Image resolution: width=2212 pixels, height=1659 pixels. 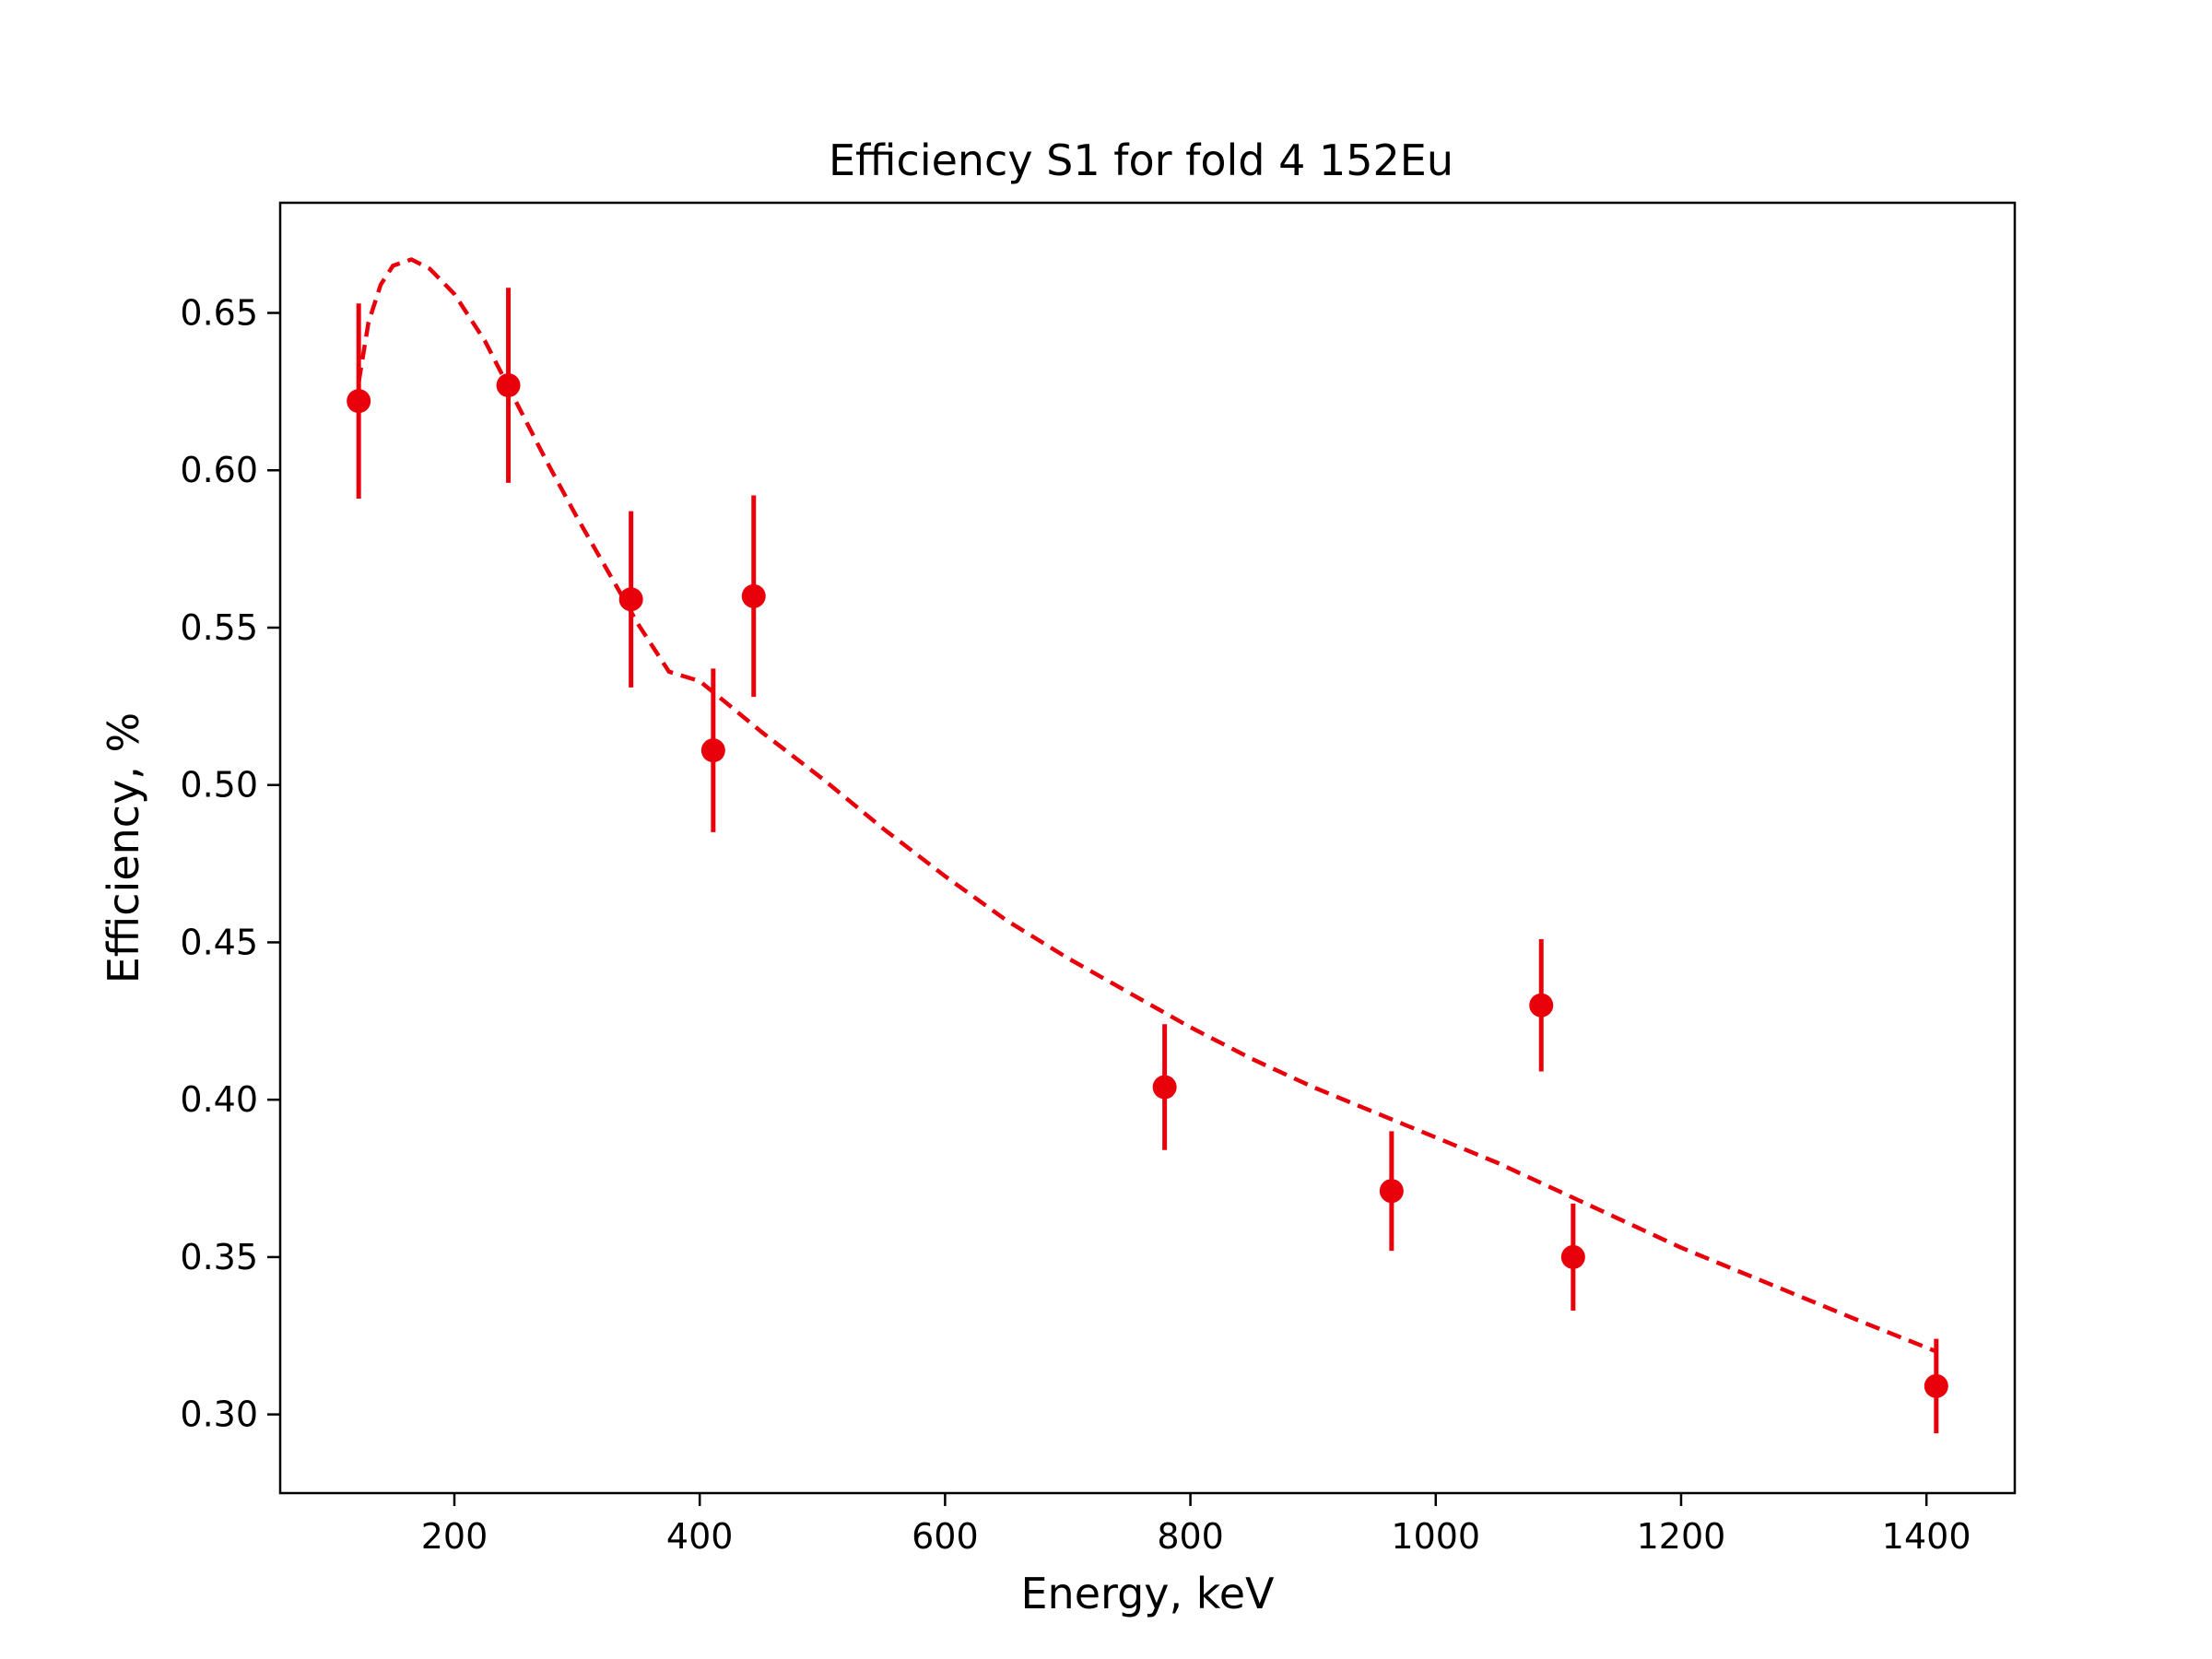 What do you see at coordinates (219, 1099) in the screenshot?
I see `y-tick-label: 0.40` at bounding box center [219, 1099].